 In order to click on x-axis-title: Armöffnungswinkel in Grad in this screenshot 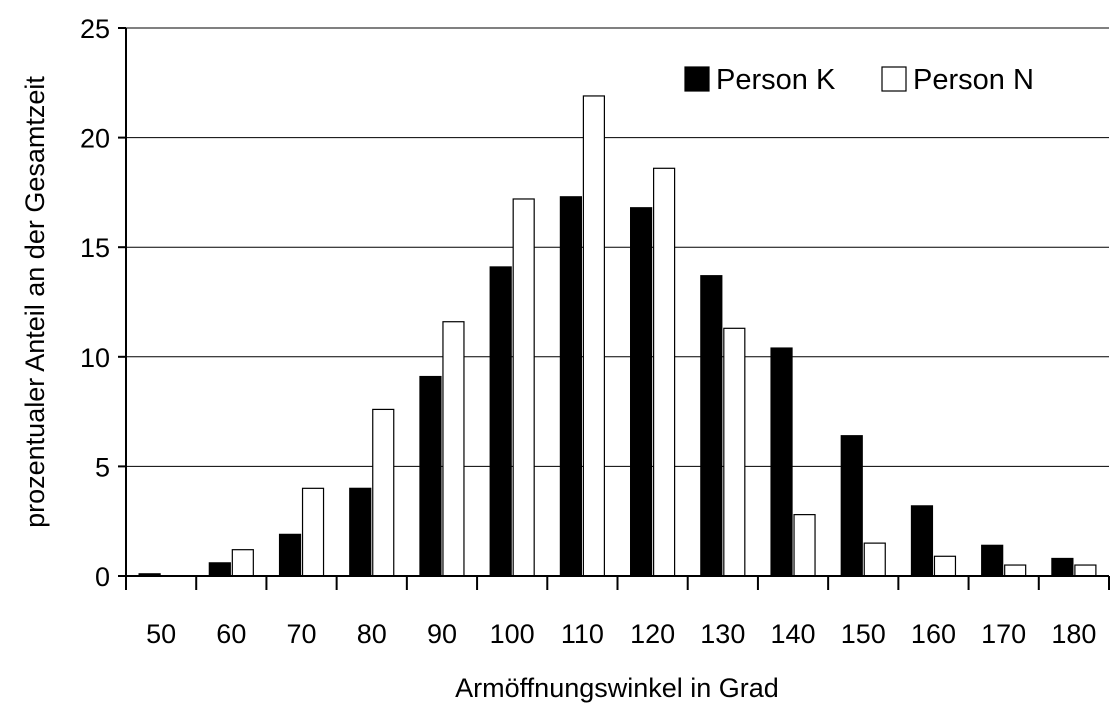, I will do `click(617, 688)`.